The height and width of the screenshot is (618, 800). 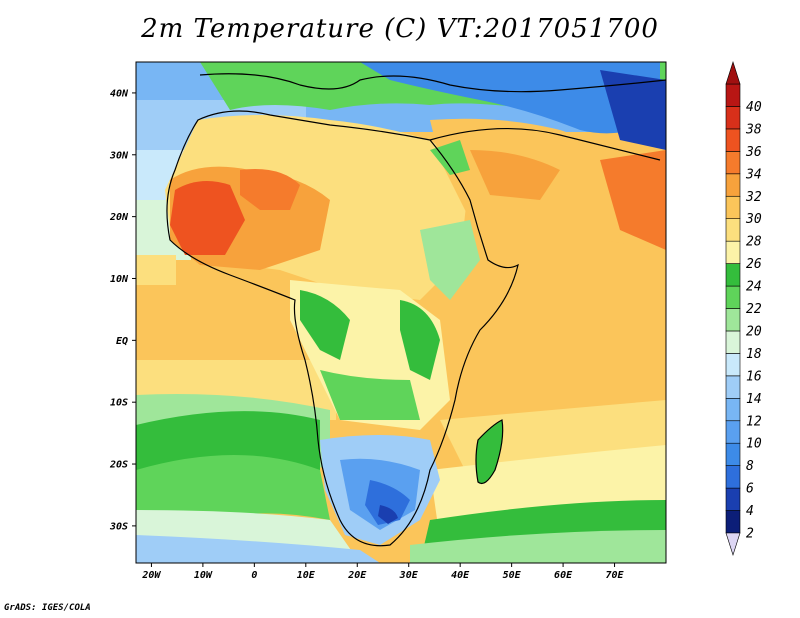 What do you see at coordinates (753, 174) in the screenshot?
I see `colorbar-label: 34` at bounding box center [753, 174].